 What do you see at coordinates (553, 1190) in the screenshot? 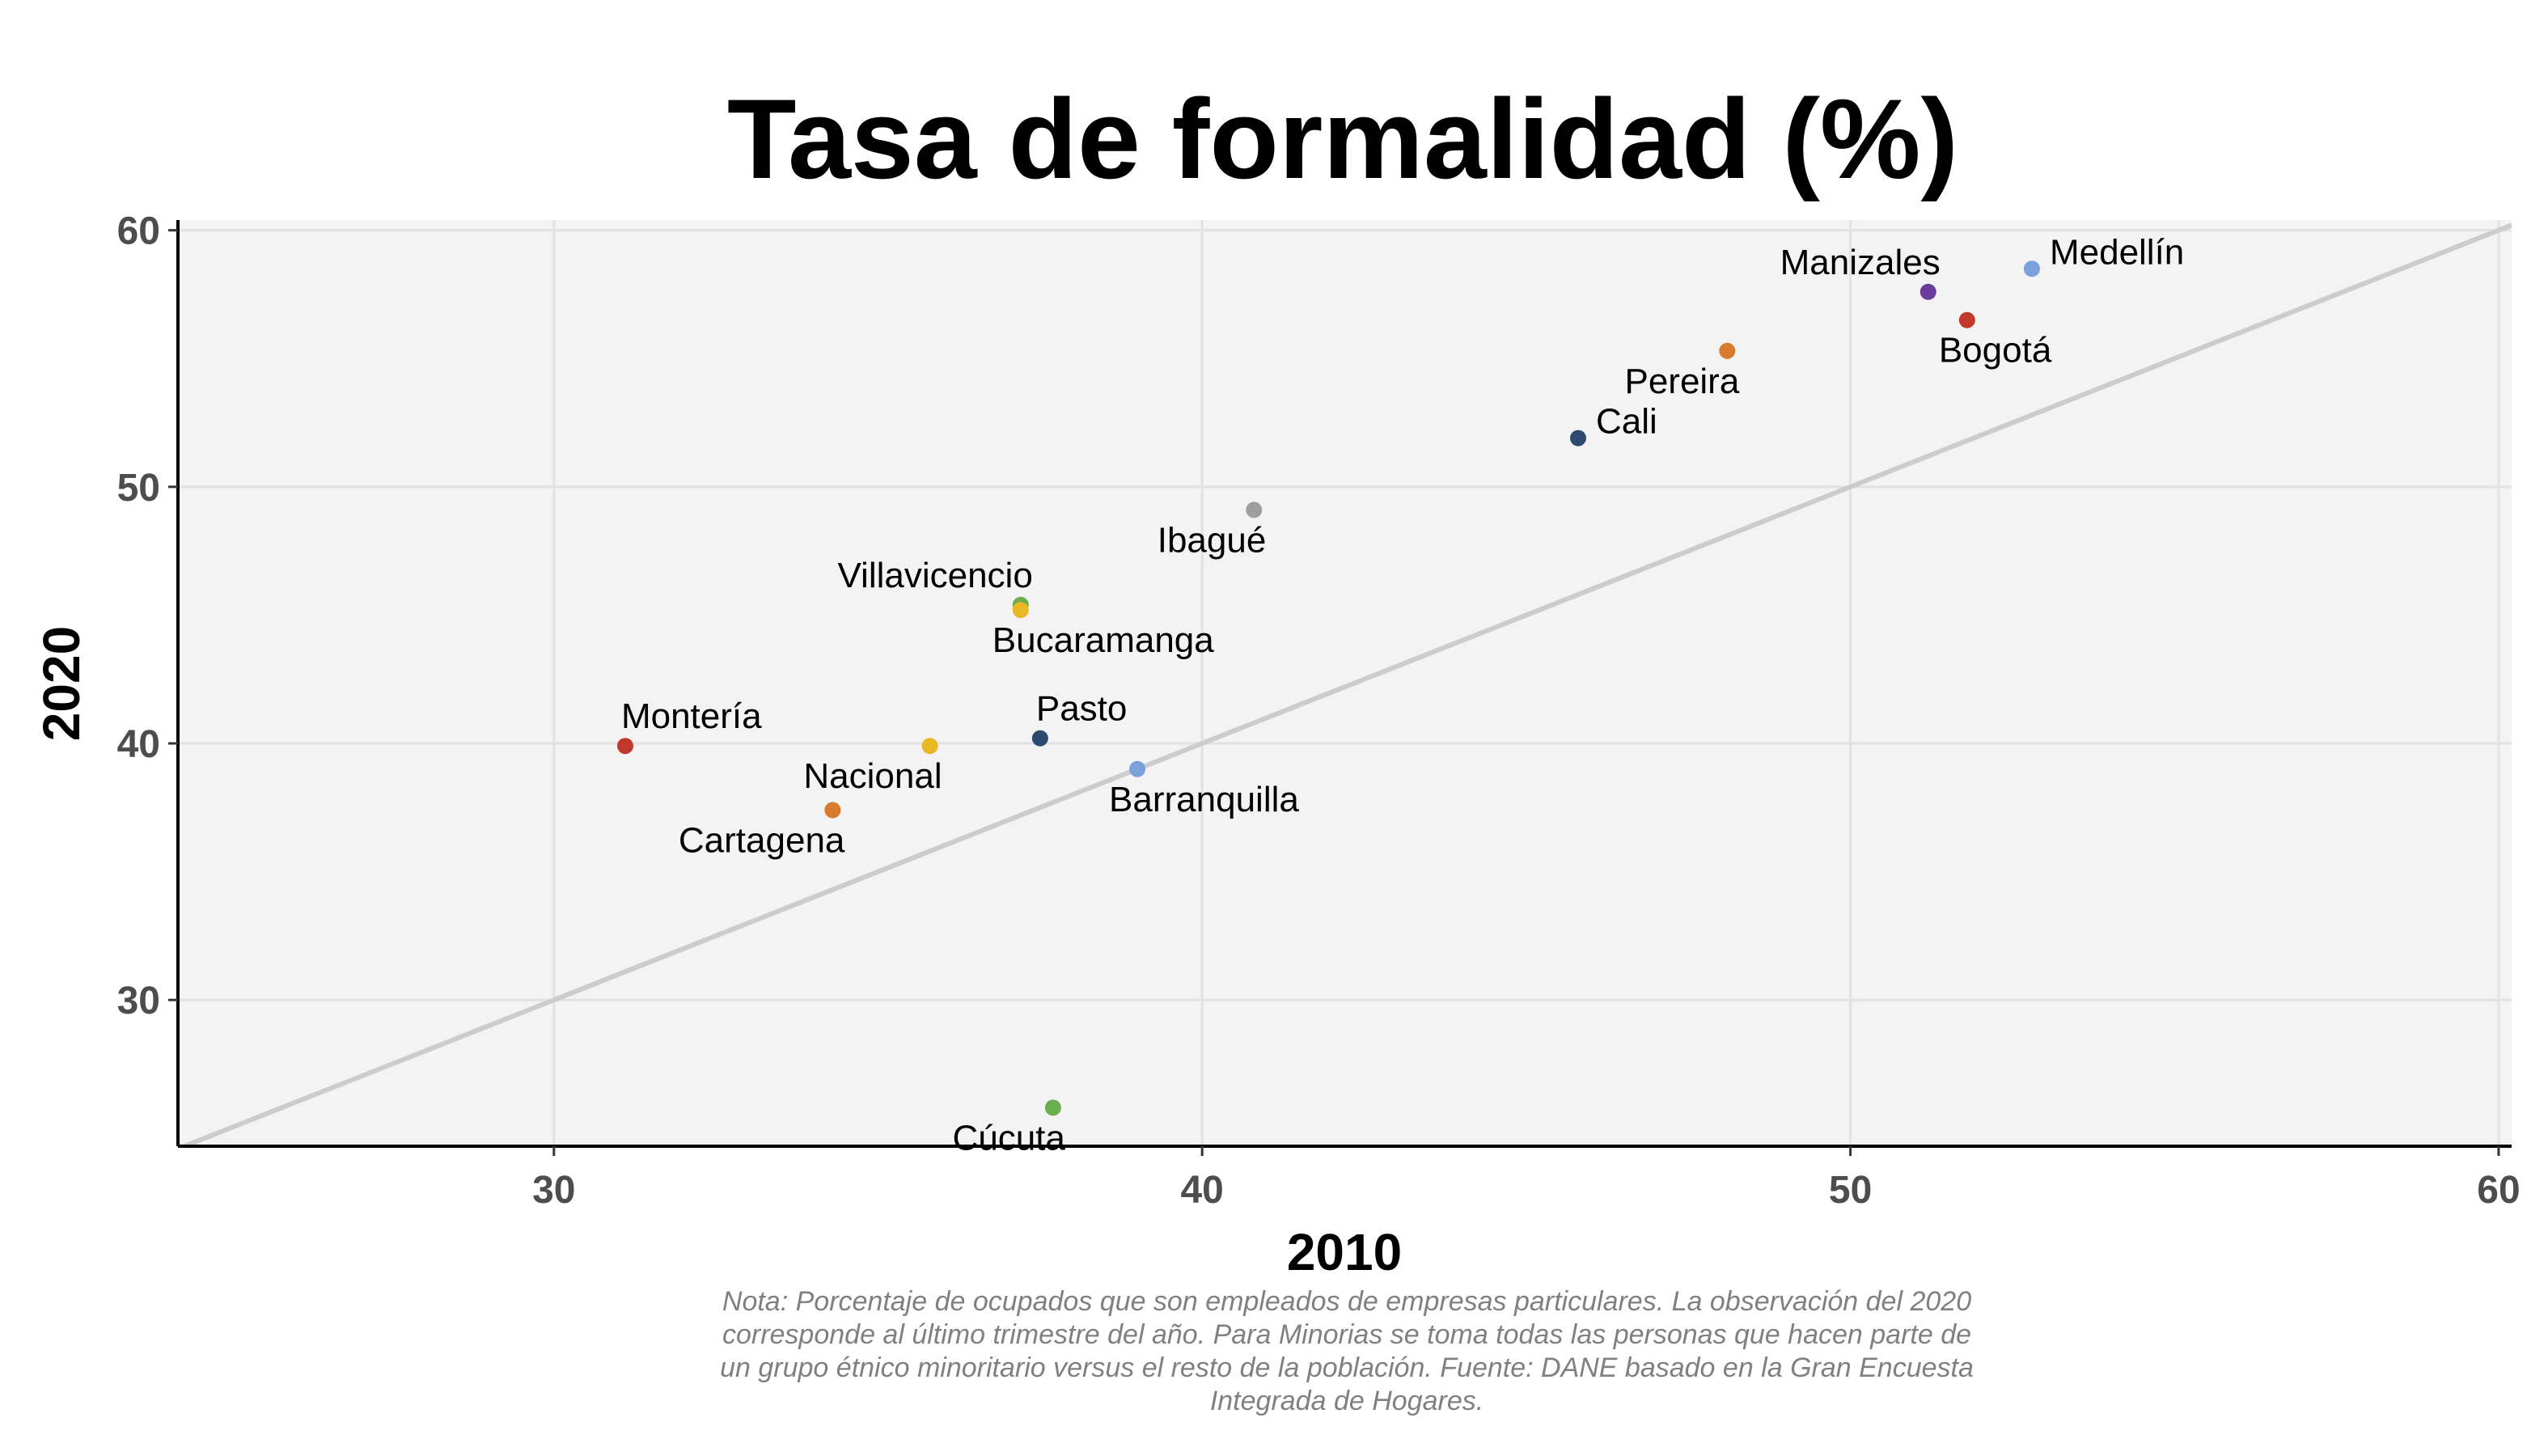
I see `x-tick-label: 30` at bounding box center [553, 1190].